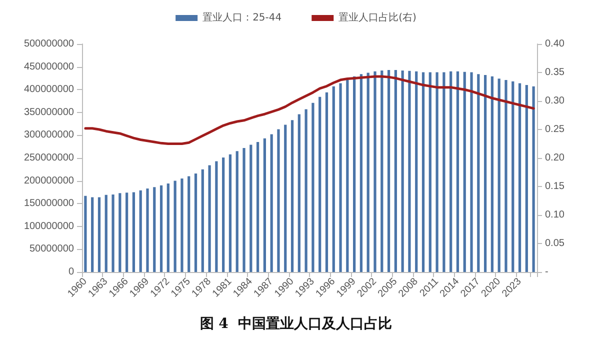 The width and height of the screenshot is (592, 340). Describe the element at coordinates (49, 112) in the screenshot. I see `y-tick-label: 350000000` at that location.